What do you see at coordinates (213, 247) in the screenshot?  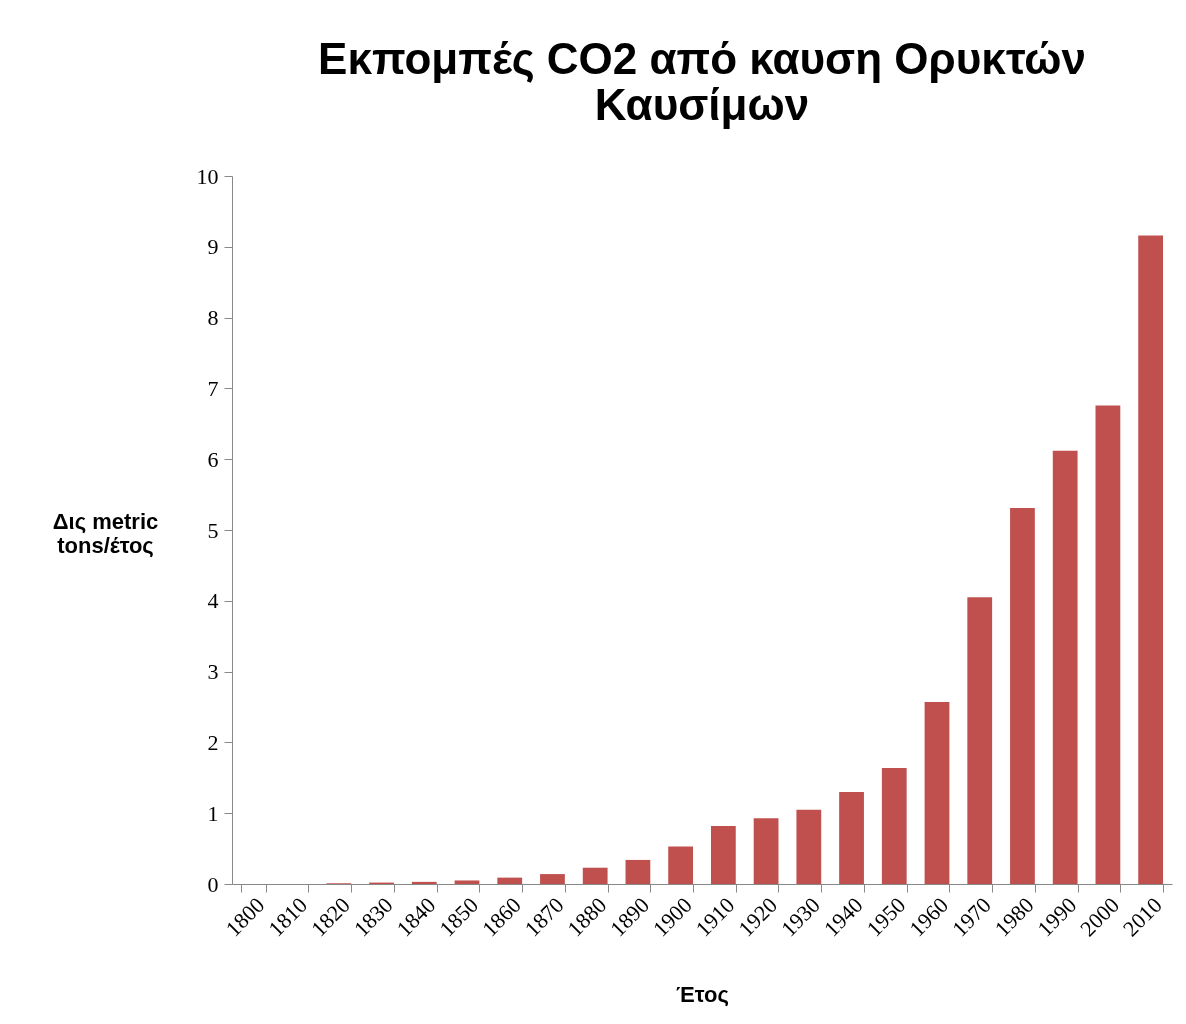 I see `y-tick-label: 9` at bounding box center [213, 247].